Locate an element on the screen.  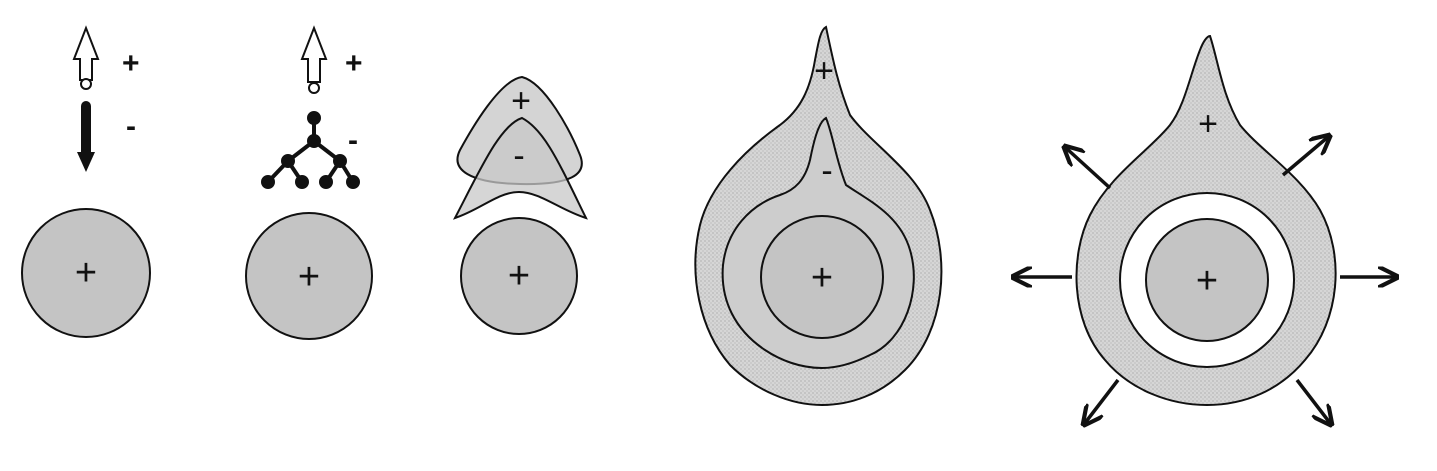
panel-4-circle is located at coordinates (822, 277).